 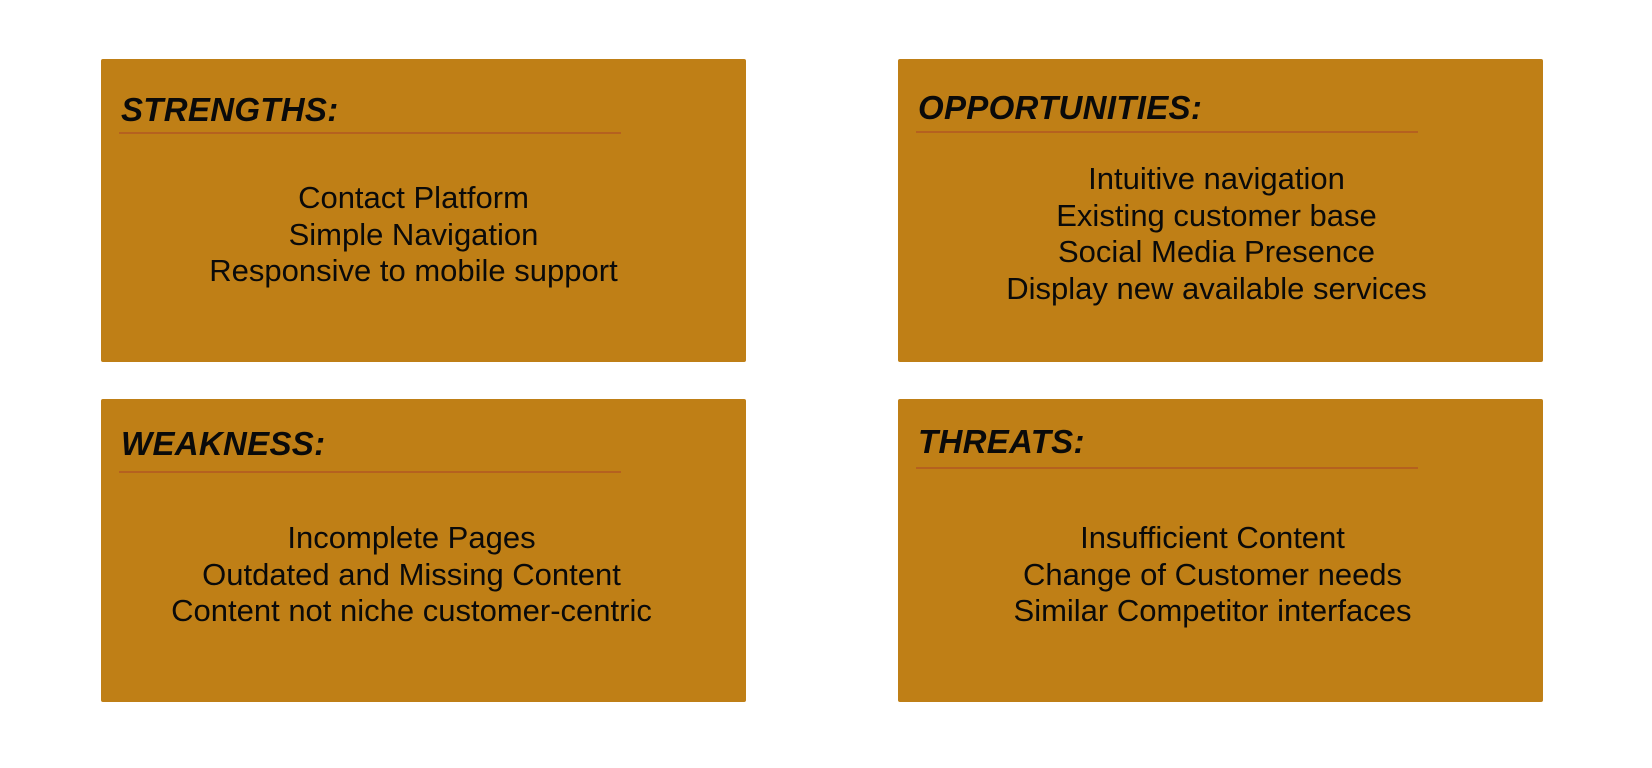 I want to click on opportunities-divider, so click(x=1167, y=132).